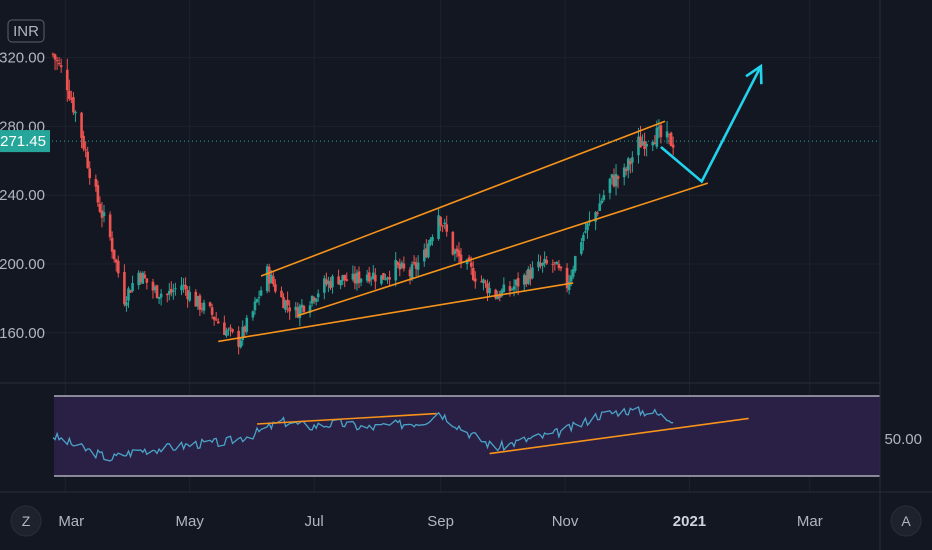  I want to click on time-tick-label: Mar, so click(810, 521).